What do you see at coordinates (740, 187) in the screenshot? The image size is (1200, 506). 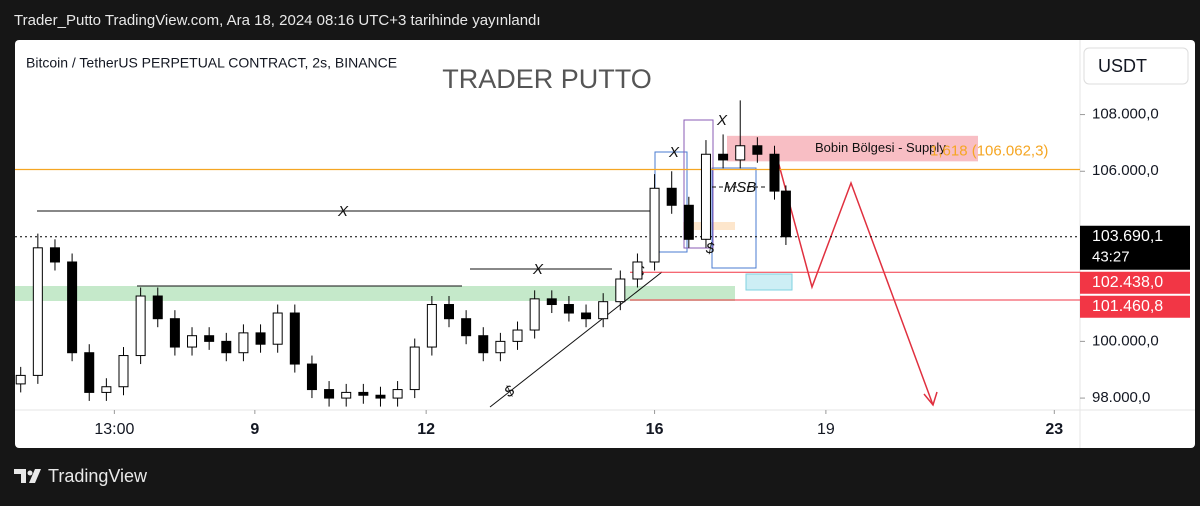 I see `annotation: MSB` at bounding box center [740, 187].